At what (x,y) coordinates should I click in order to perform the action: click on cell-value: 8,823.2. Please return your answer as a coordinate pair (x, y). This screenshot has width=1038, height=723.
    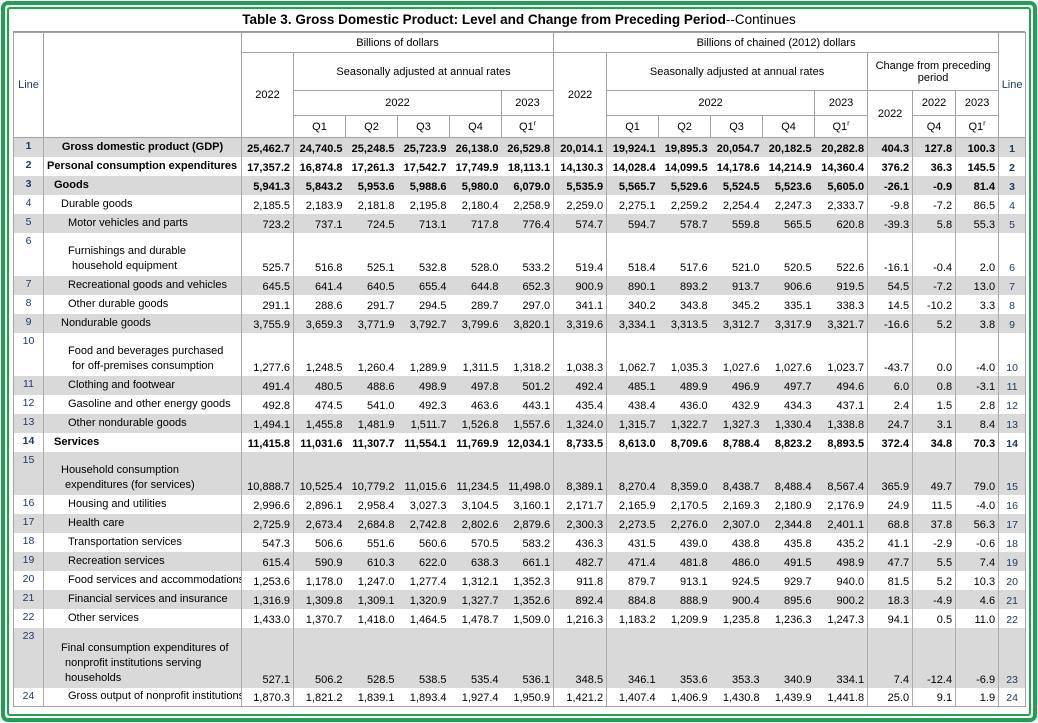
    Looking at the image, I should click on (793, 443).